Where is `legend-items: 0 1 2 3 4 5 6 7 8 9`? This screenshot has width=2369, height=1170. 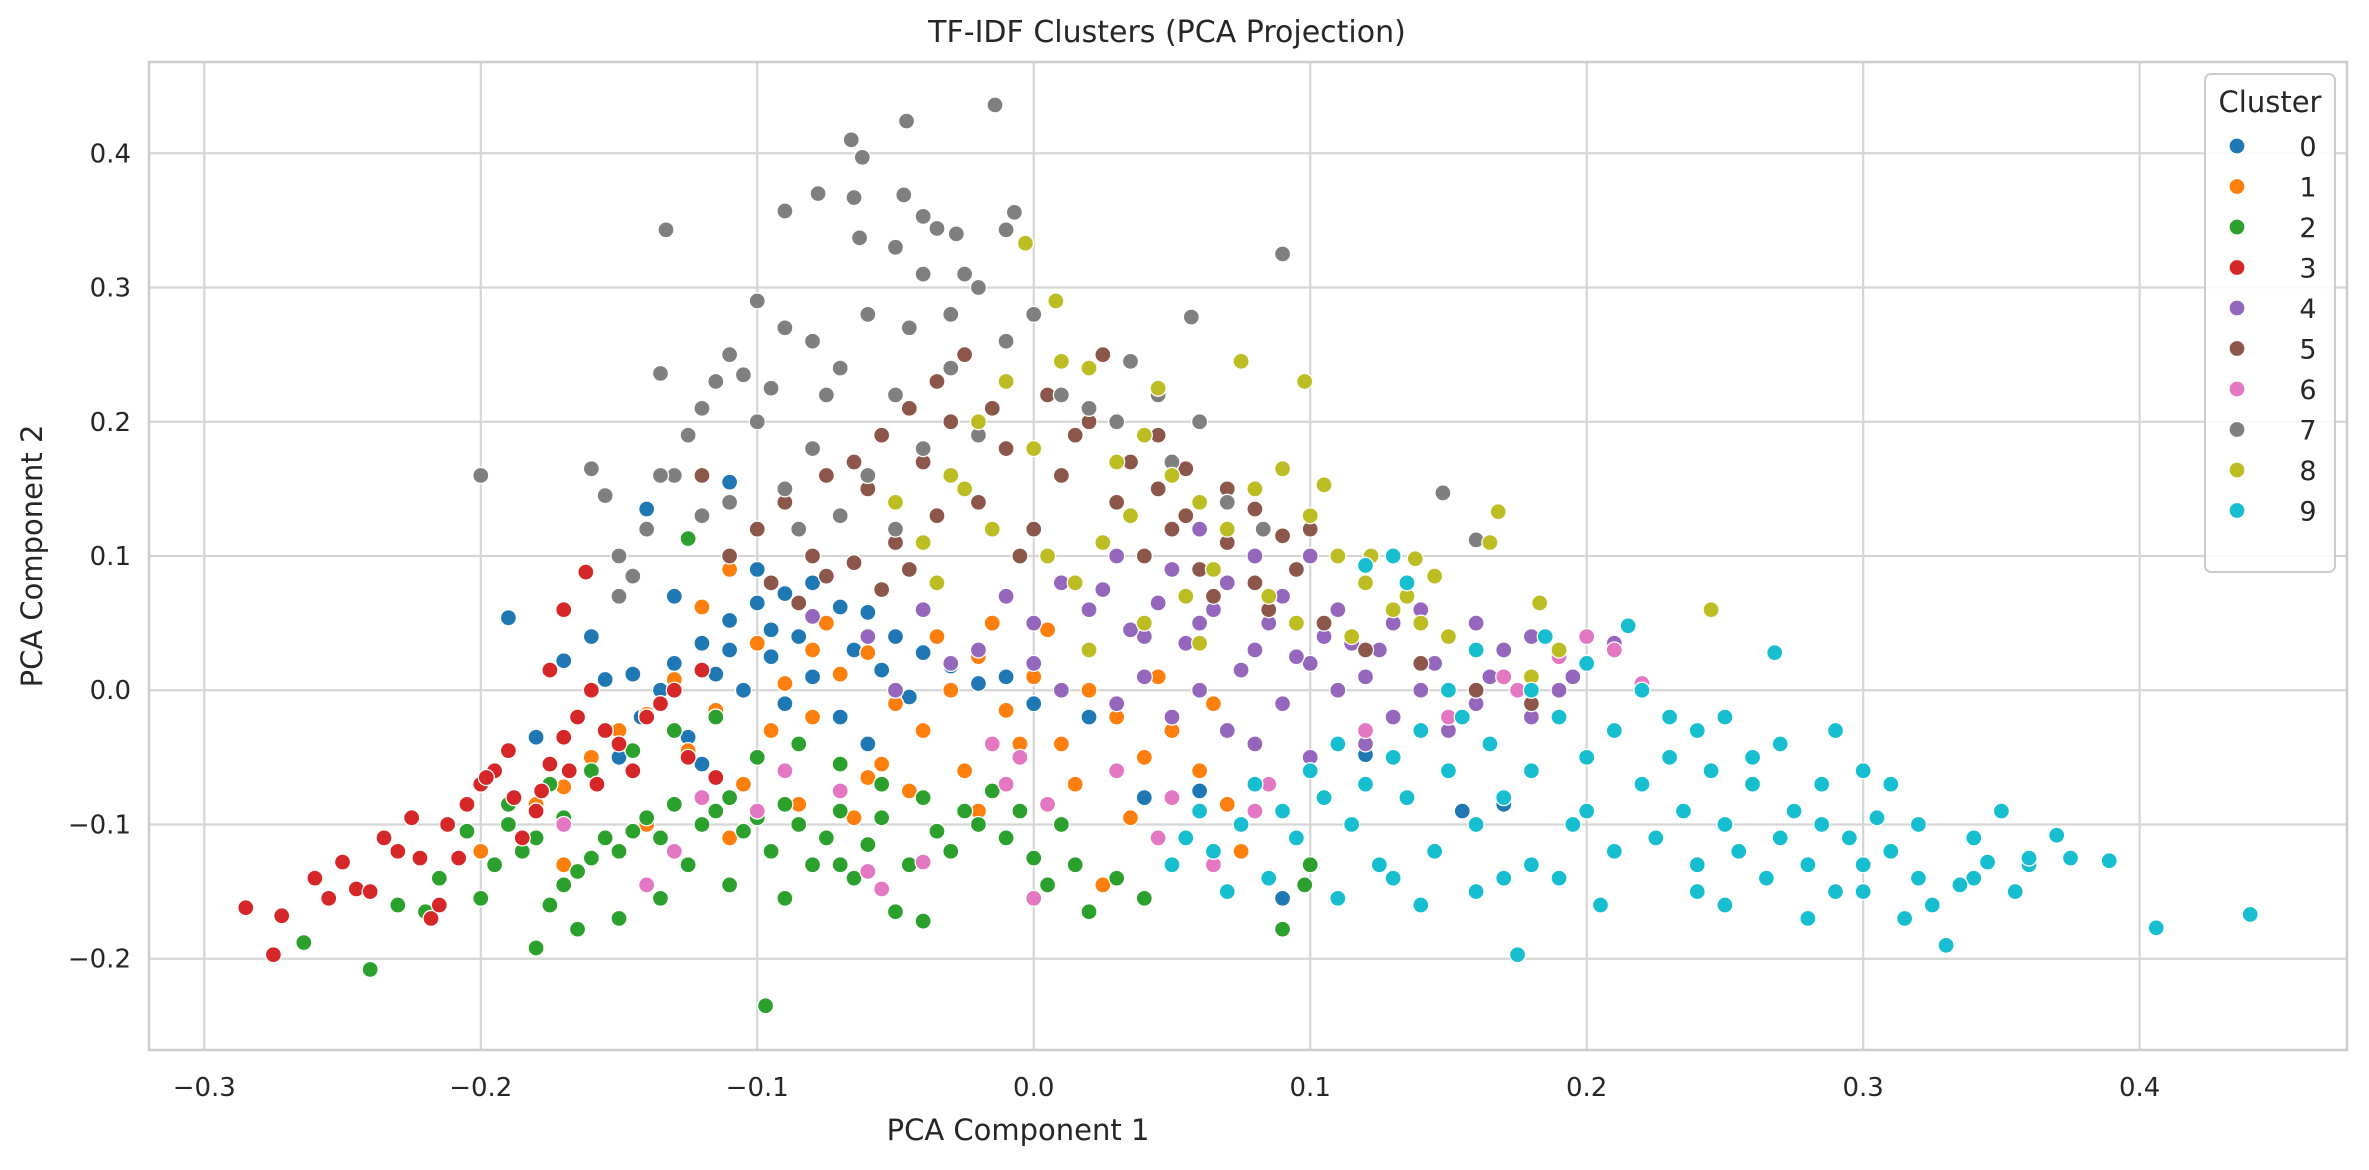 legend-items: 0 1 2 3 4 5 6 7 8 9 is located at coordinates (2272, 330).